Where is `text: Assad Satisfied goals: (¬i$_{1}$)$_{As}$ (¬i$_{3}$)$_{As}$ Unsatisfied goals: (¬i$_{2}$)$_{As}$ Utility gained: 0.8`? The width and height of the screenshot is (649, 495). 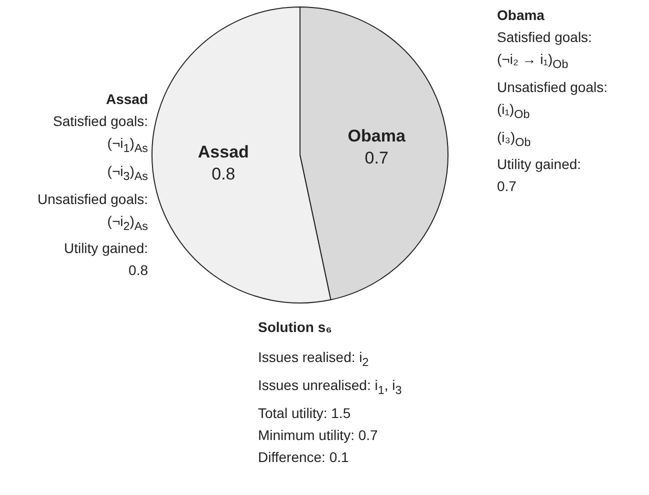 text: Assad Satisfied goals: (¬i$_{1}$)$_{As}$ (¬i$_{3}$)$_{As}$ Unsatisfied goals: (¬i$_{2}$)$_{As}$ Utility gained: 0.8 is located at coordinates (92, 184).